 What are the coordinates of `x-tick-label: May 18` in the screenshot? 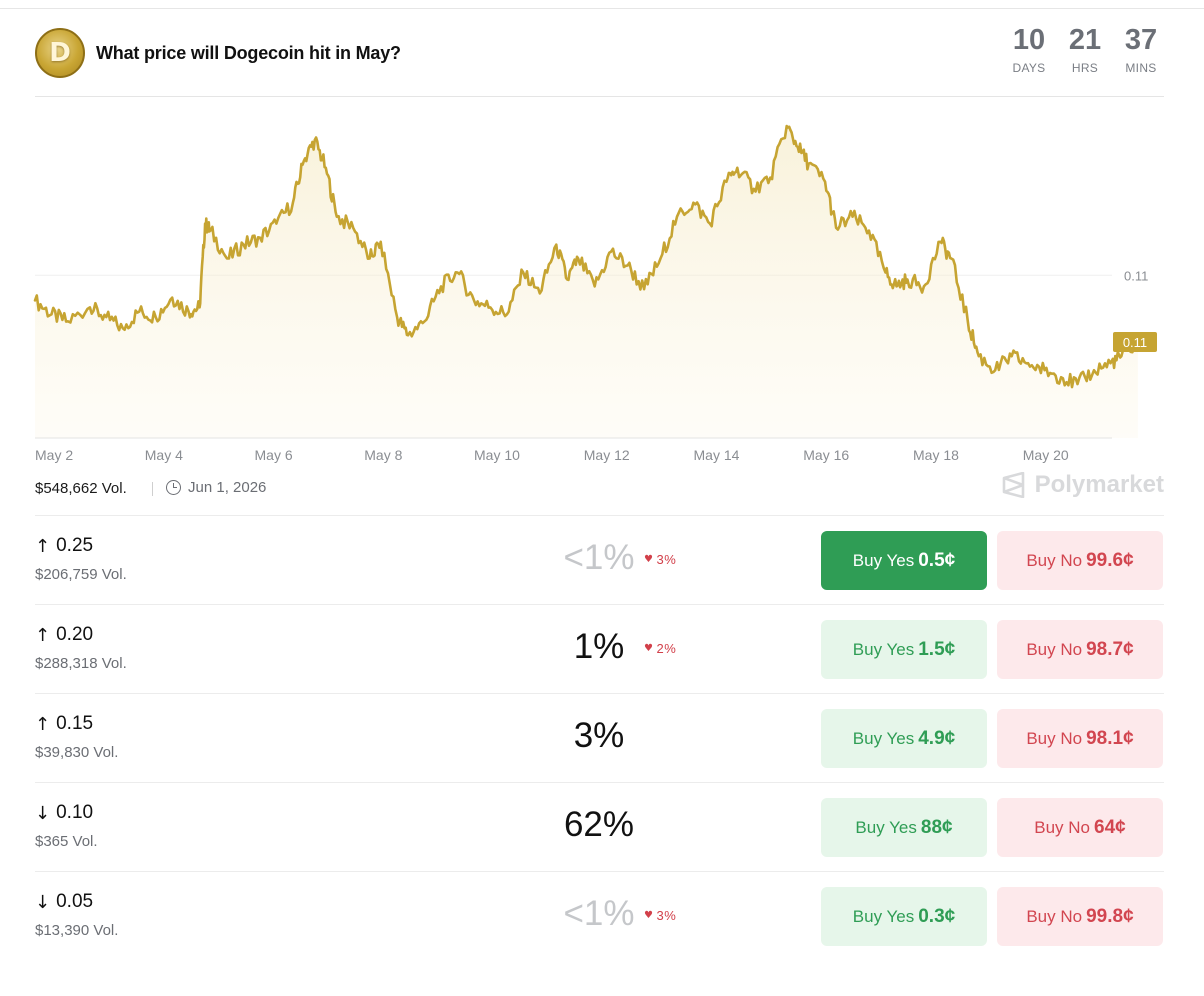 It's located at (936, 455).